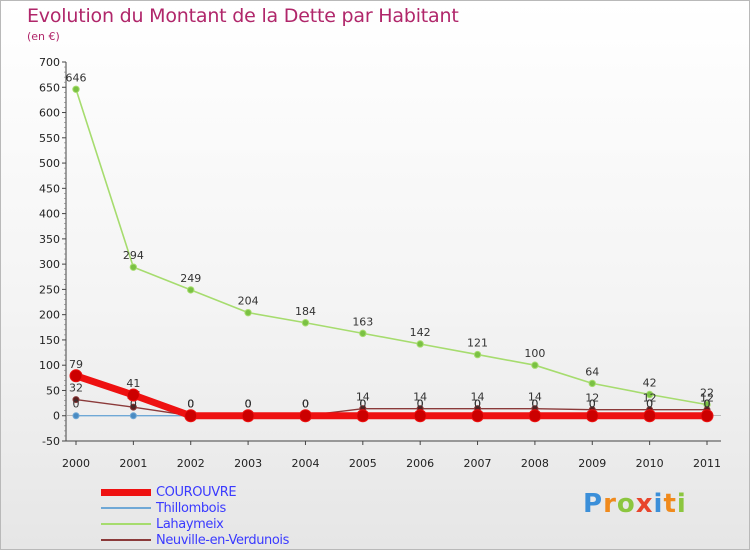 This screenshot has height=550, width=750. Describe the element at coordinates (49, 214) in the screenshot. I see `y-tick-label: 400` at that location.